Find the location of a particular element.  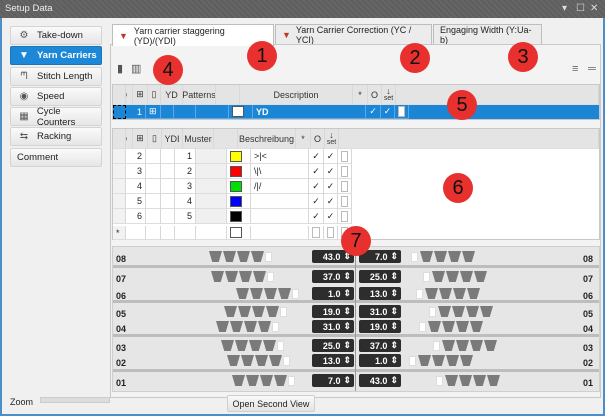

right-offset-spinner: 13.0 ⇕ is located at coordinates (380, 293).